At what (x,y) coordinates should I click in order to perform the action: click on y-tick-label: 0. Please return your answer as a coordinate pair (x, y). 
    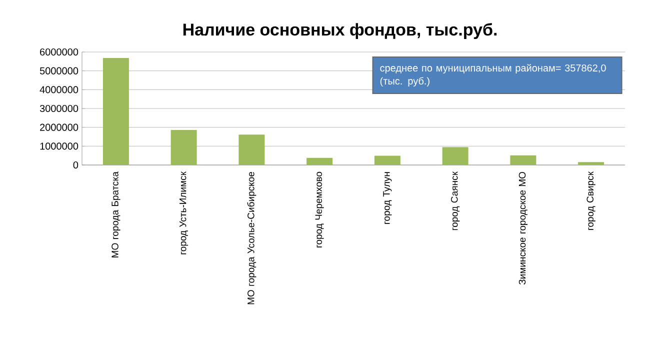
    Looking at the image, I should click on (75, 165).